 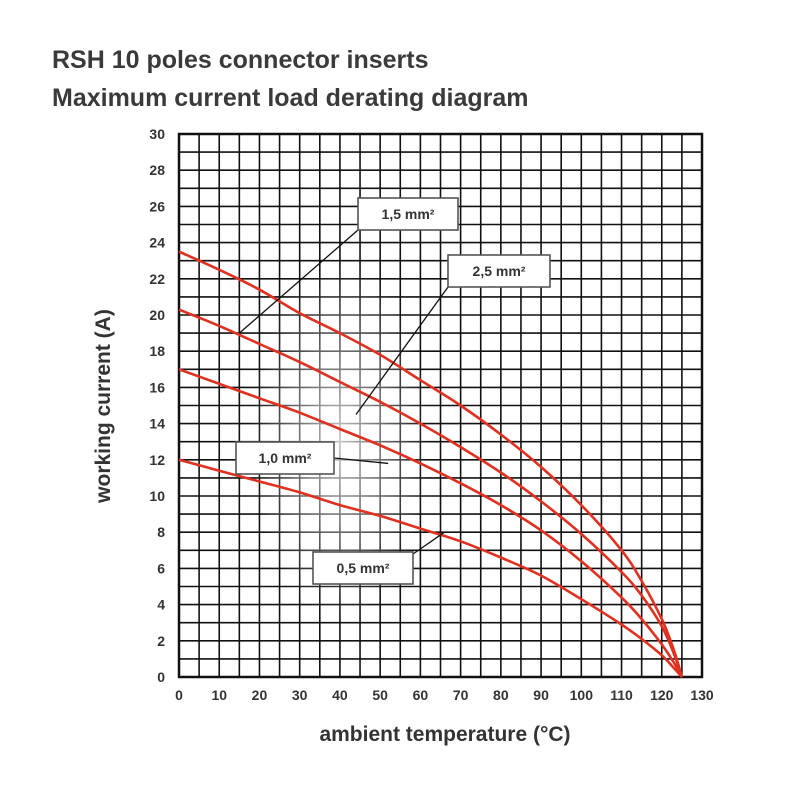 What do you see at coordinates (179, 695) in the screenshot?
I see `x-tick-label: 0` at bounding box center [179, 695].